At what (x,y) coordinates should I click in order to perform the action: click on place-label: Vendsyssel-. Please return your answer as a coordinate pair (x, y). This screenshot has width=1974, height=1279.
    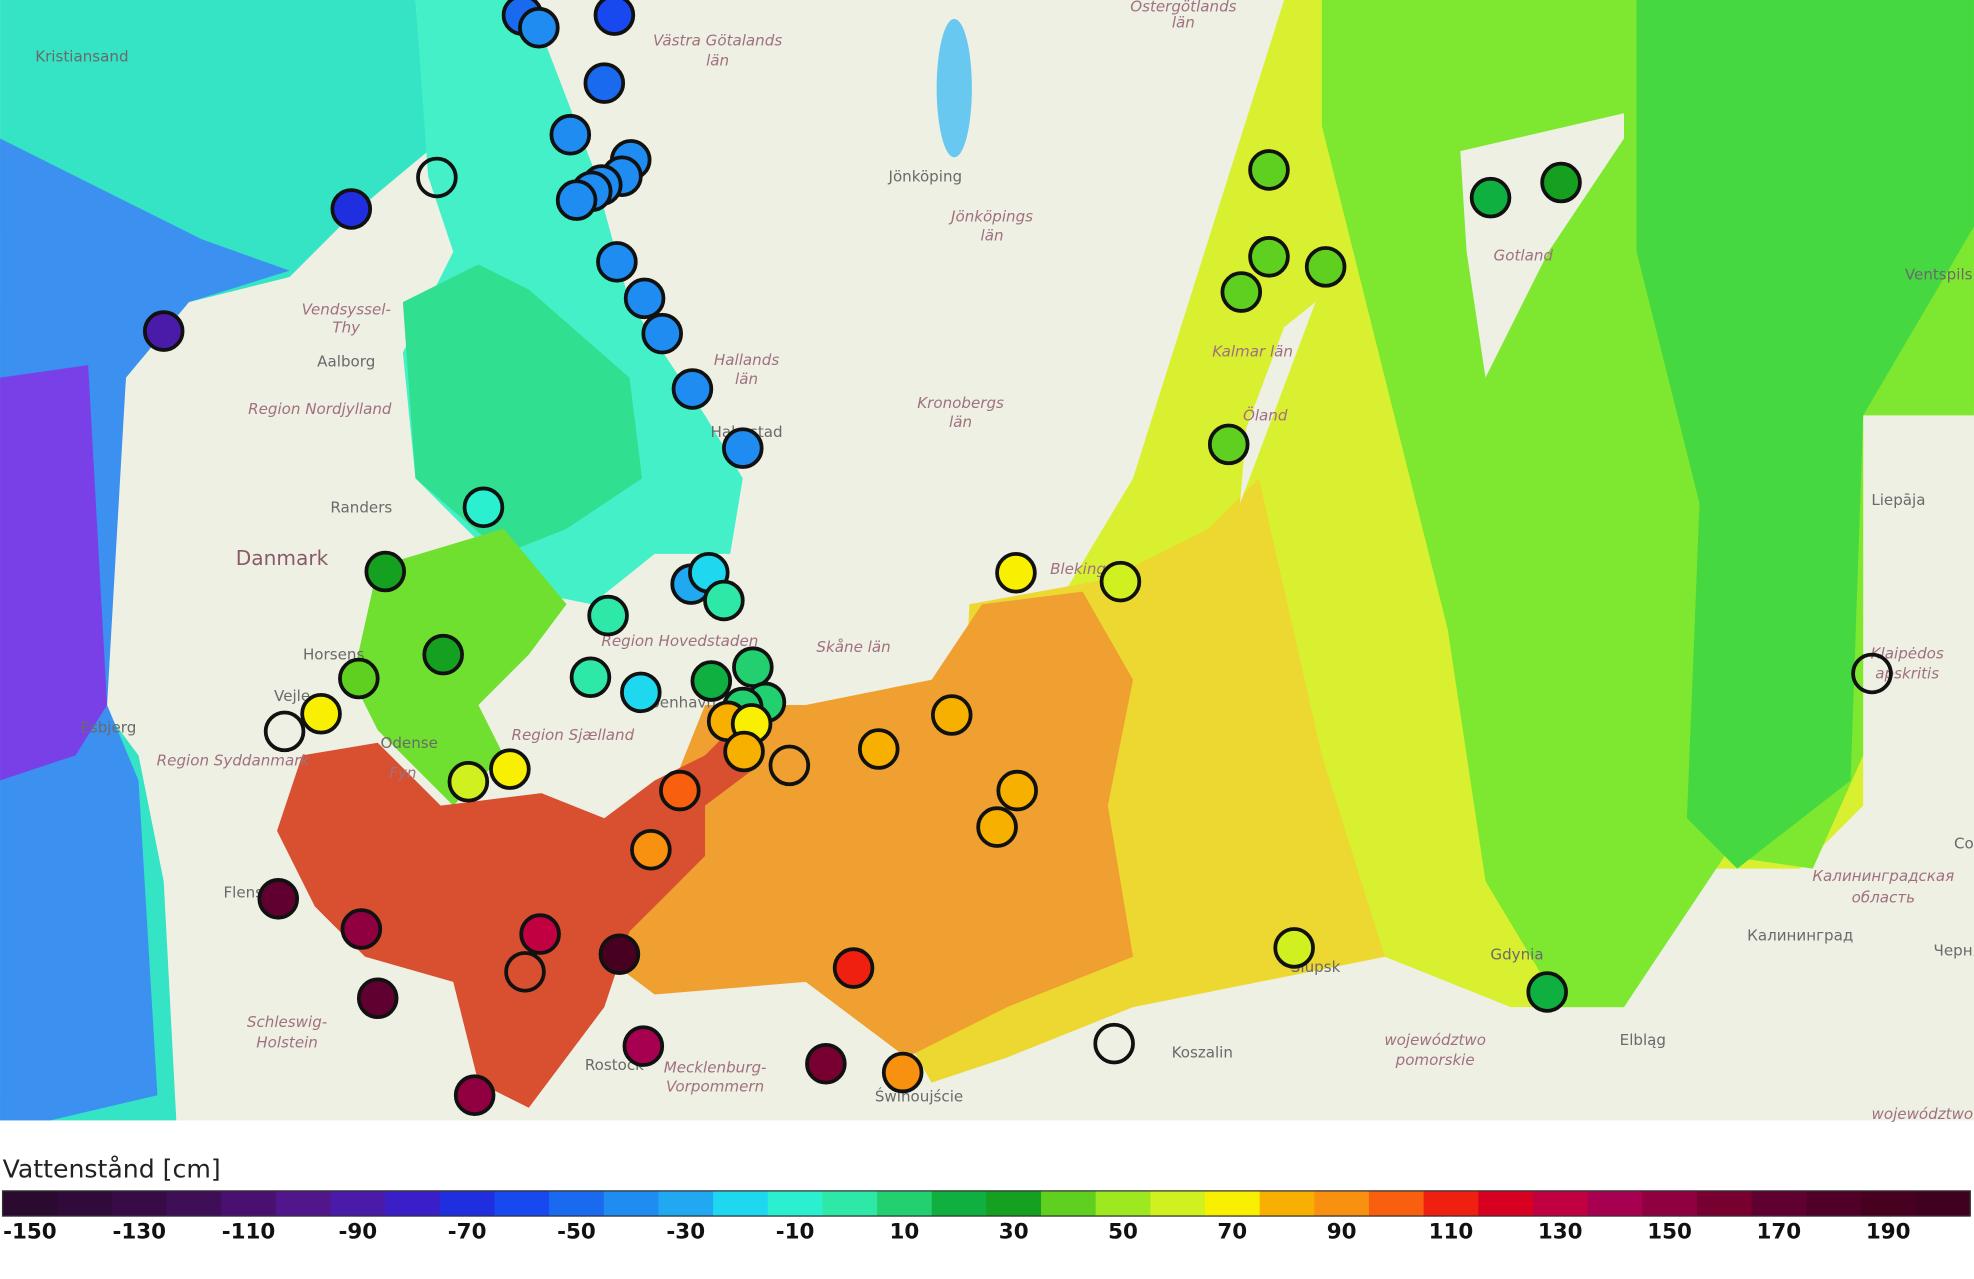
    Looking at the image, I should click on (346, 310).